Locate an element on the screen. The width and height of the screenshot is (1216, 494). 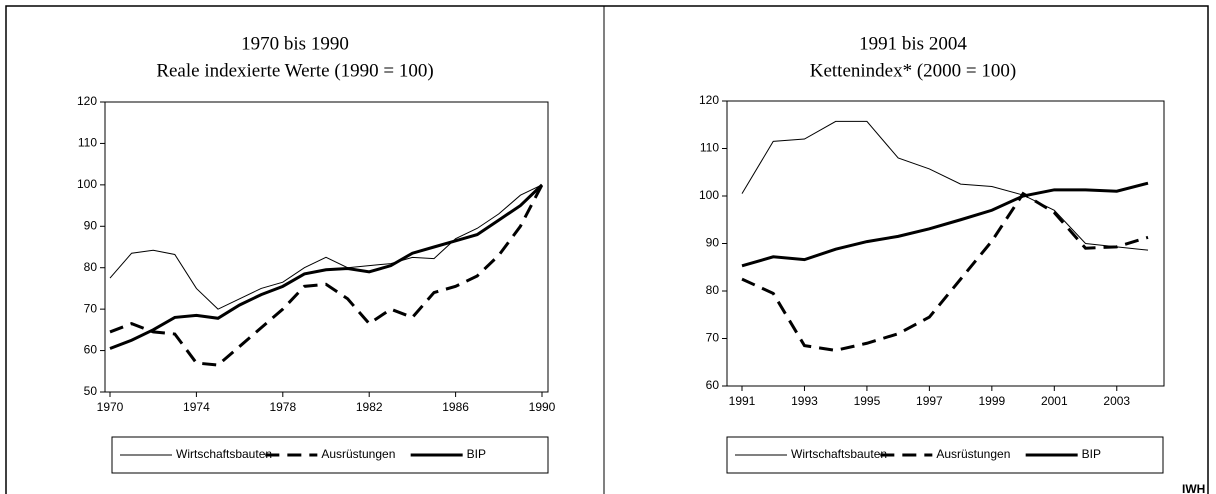
chart-subtitle: Kettenindex* (2000 = 100) is located at coordinates (913, 70).